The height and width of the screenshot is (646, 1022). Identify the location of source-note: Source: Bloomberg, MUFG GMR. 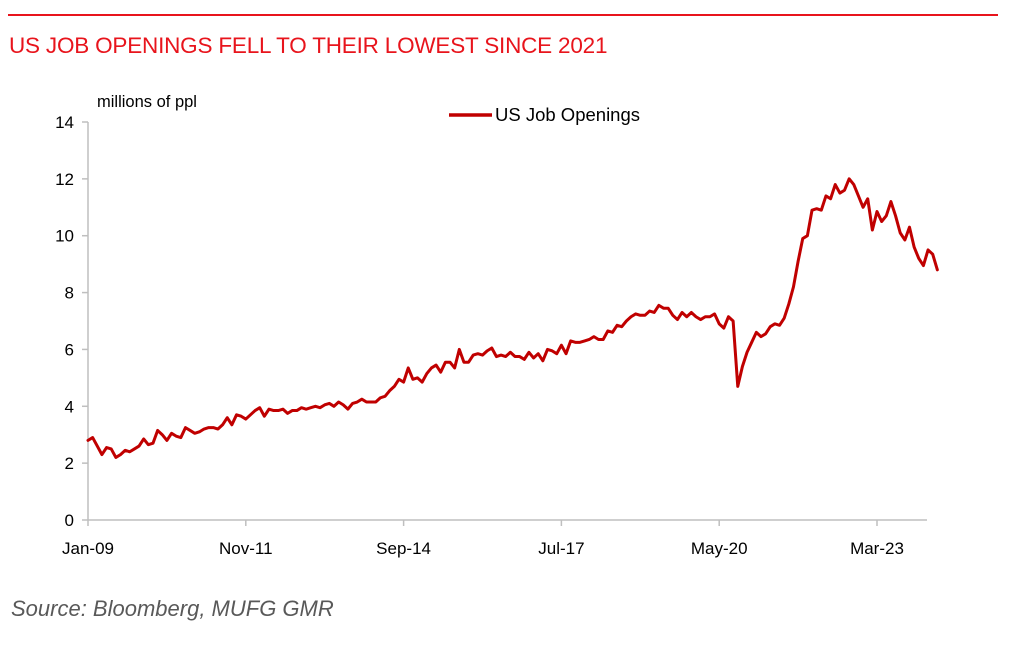
(172, 608).